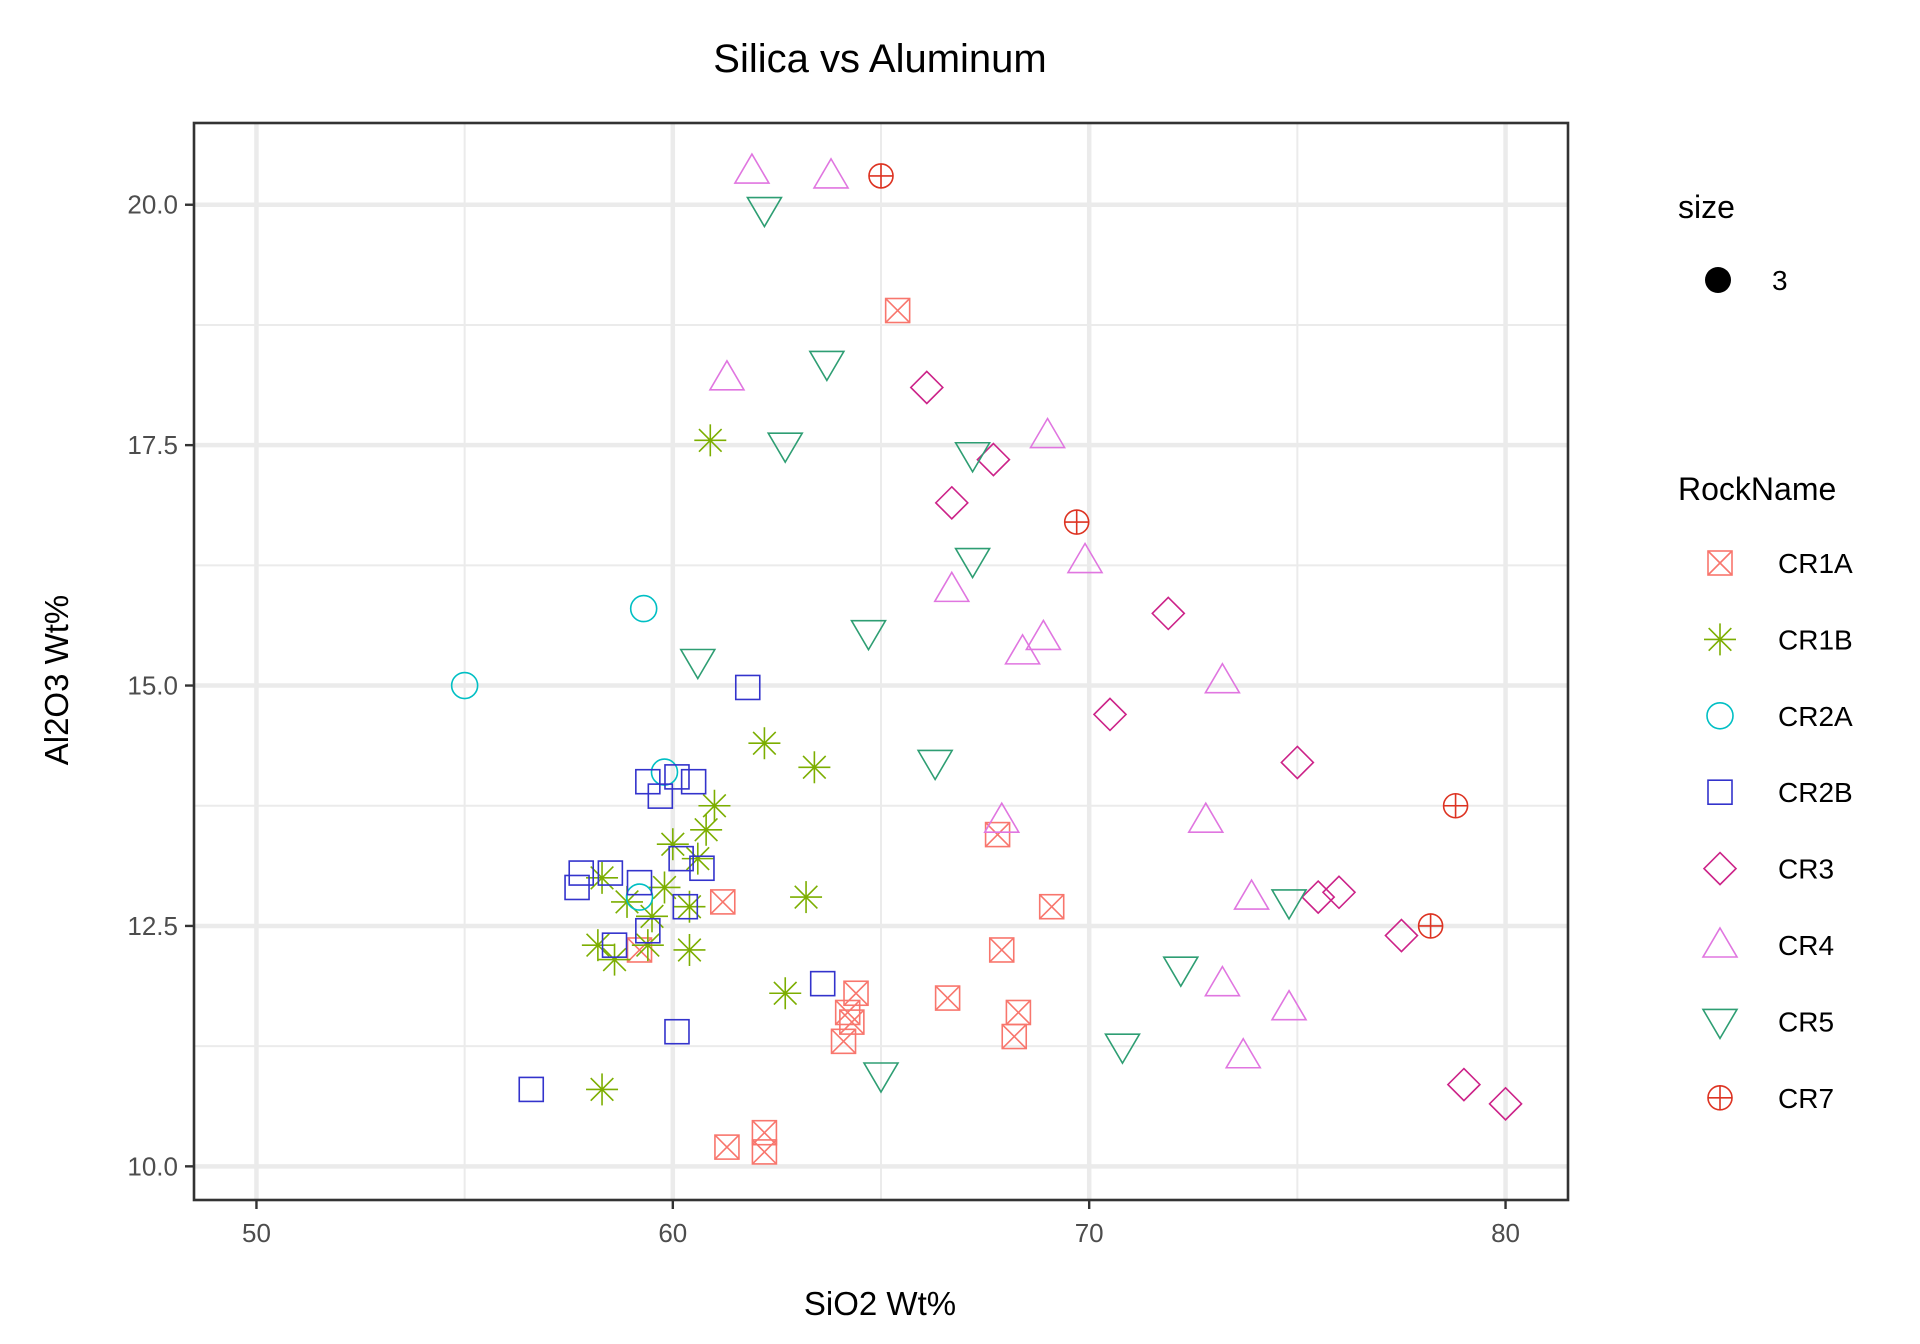  Describe the element at coordinates (880, 1303) in the screenshot. I see `x-axis-title: SiO2 Wt%` at that location.